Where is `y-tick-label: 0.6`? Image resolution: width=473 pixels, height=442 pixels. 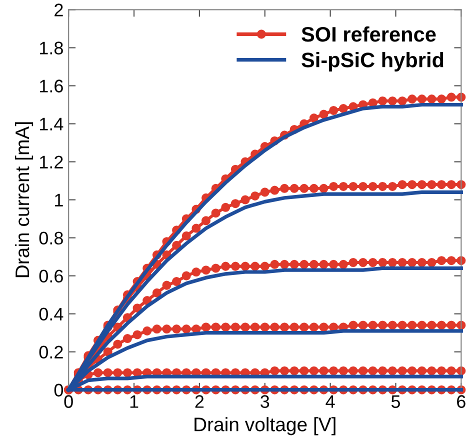
y-tick-label: 0.6 is located at coordinates (51, 276).